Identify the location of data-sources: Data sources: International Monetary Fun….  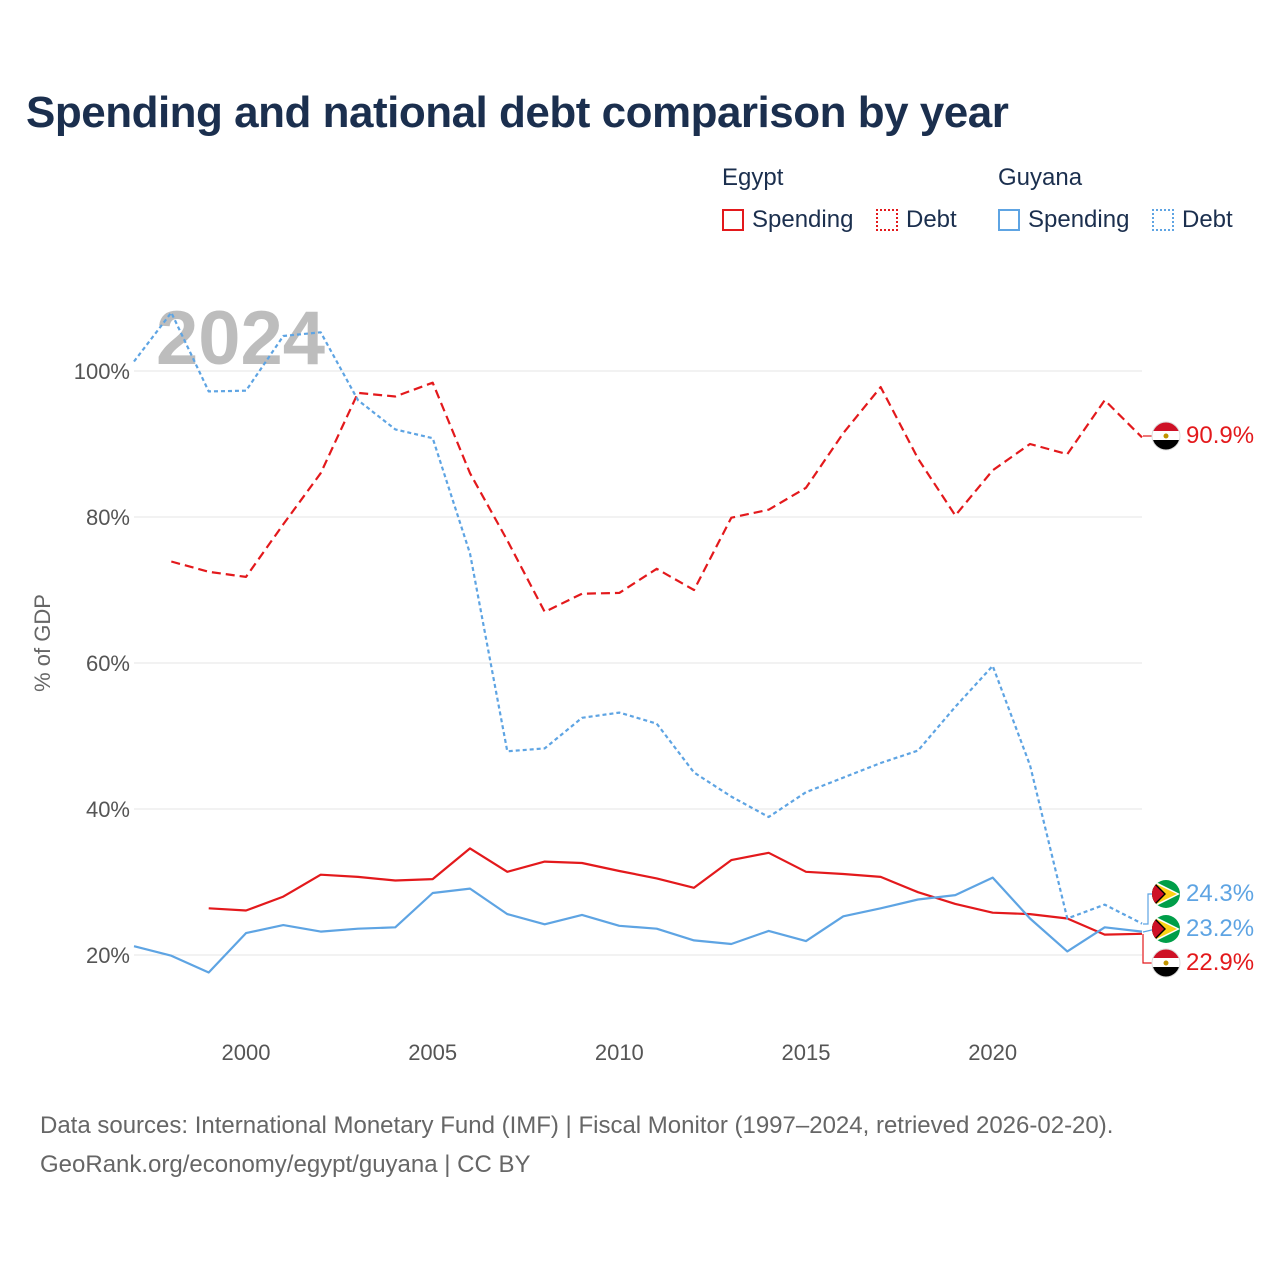
(576, 1145).